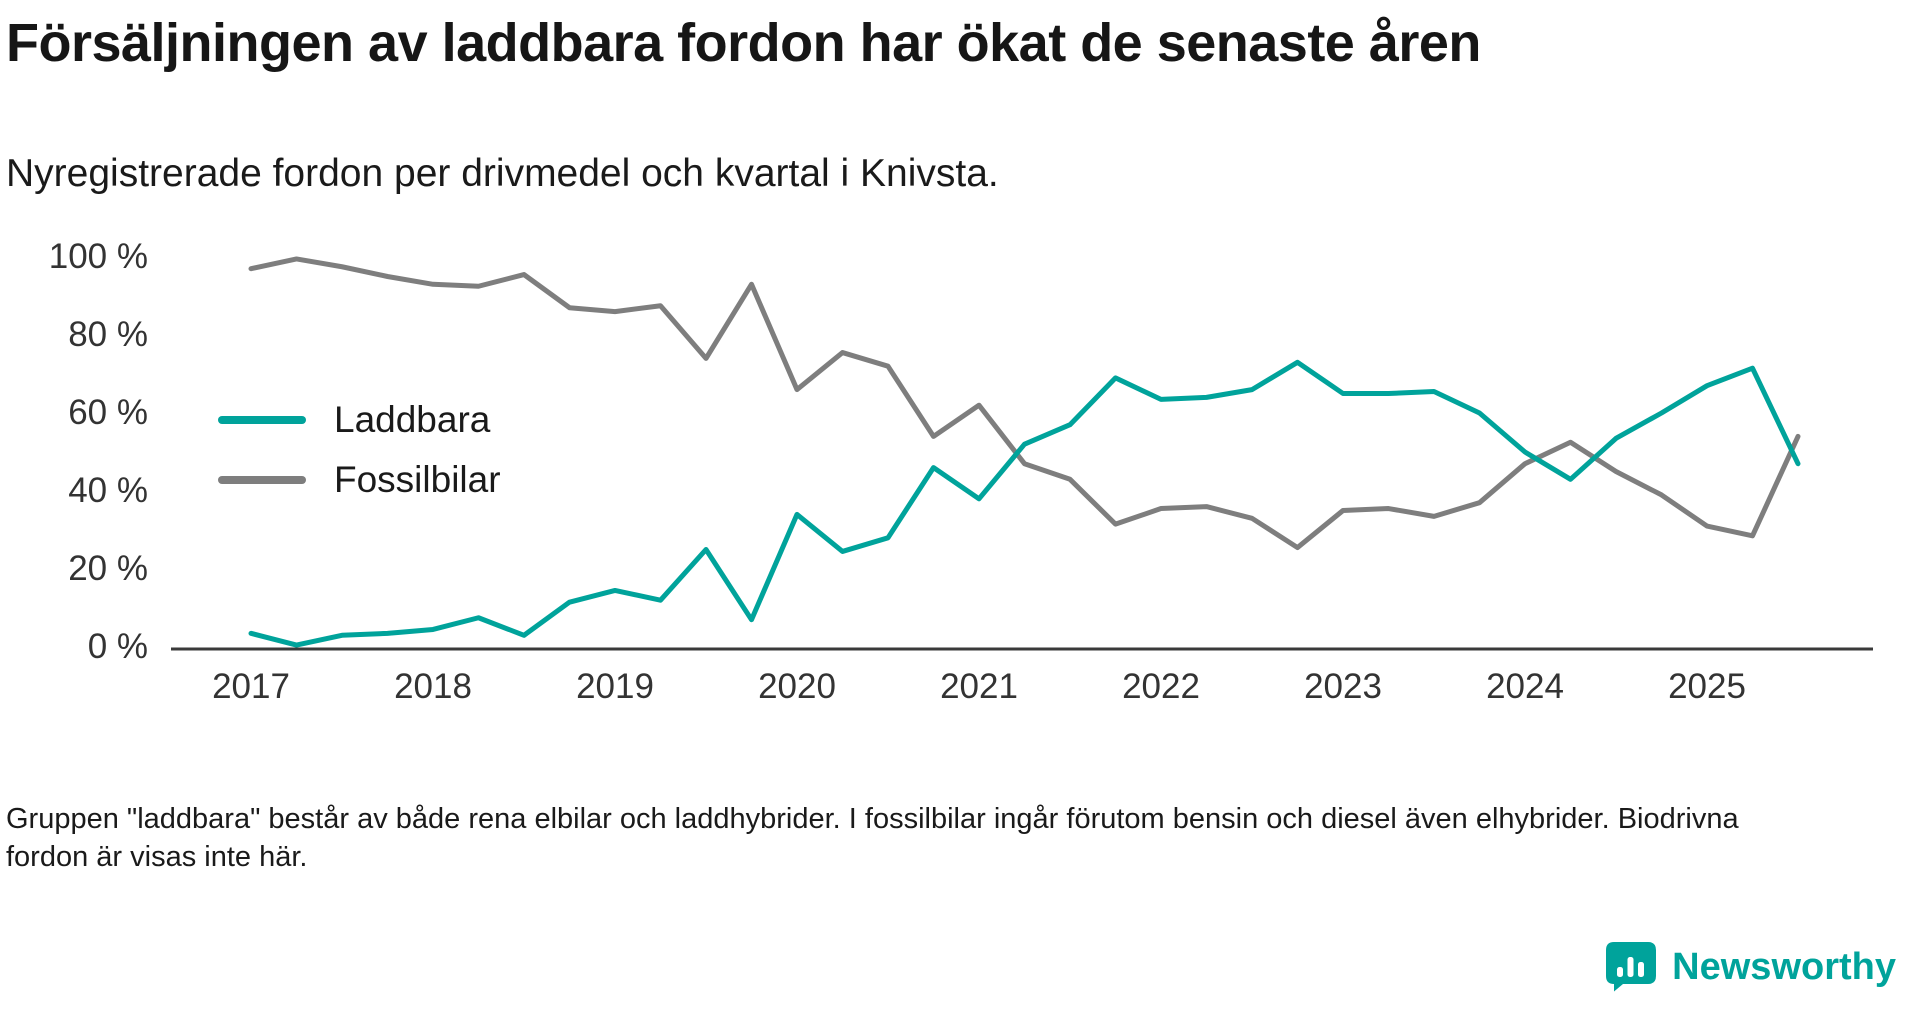 The height and width of the screenshot is (1010, 1920). Describe the element at coordinates (615, 686) in the screenshot. I see `x-axis-tick-label: 2019` at that location.